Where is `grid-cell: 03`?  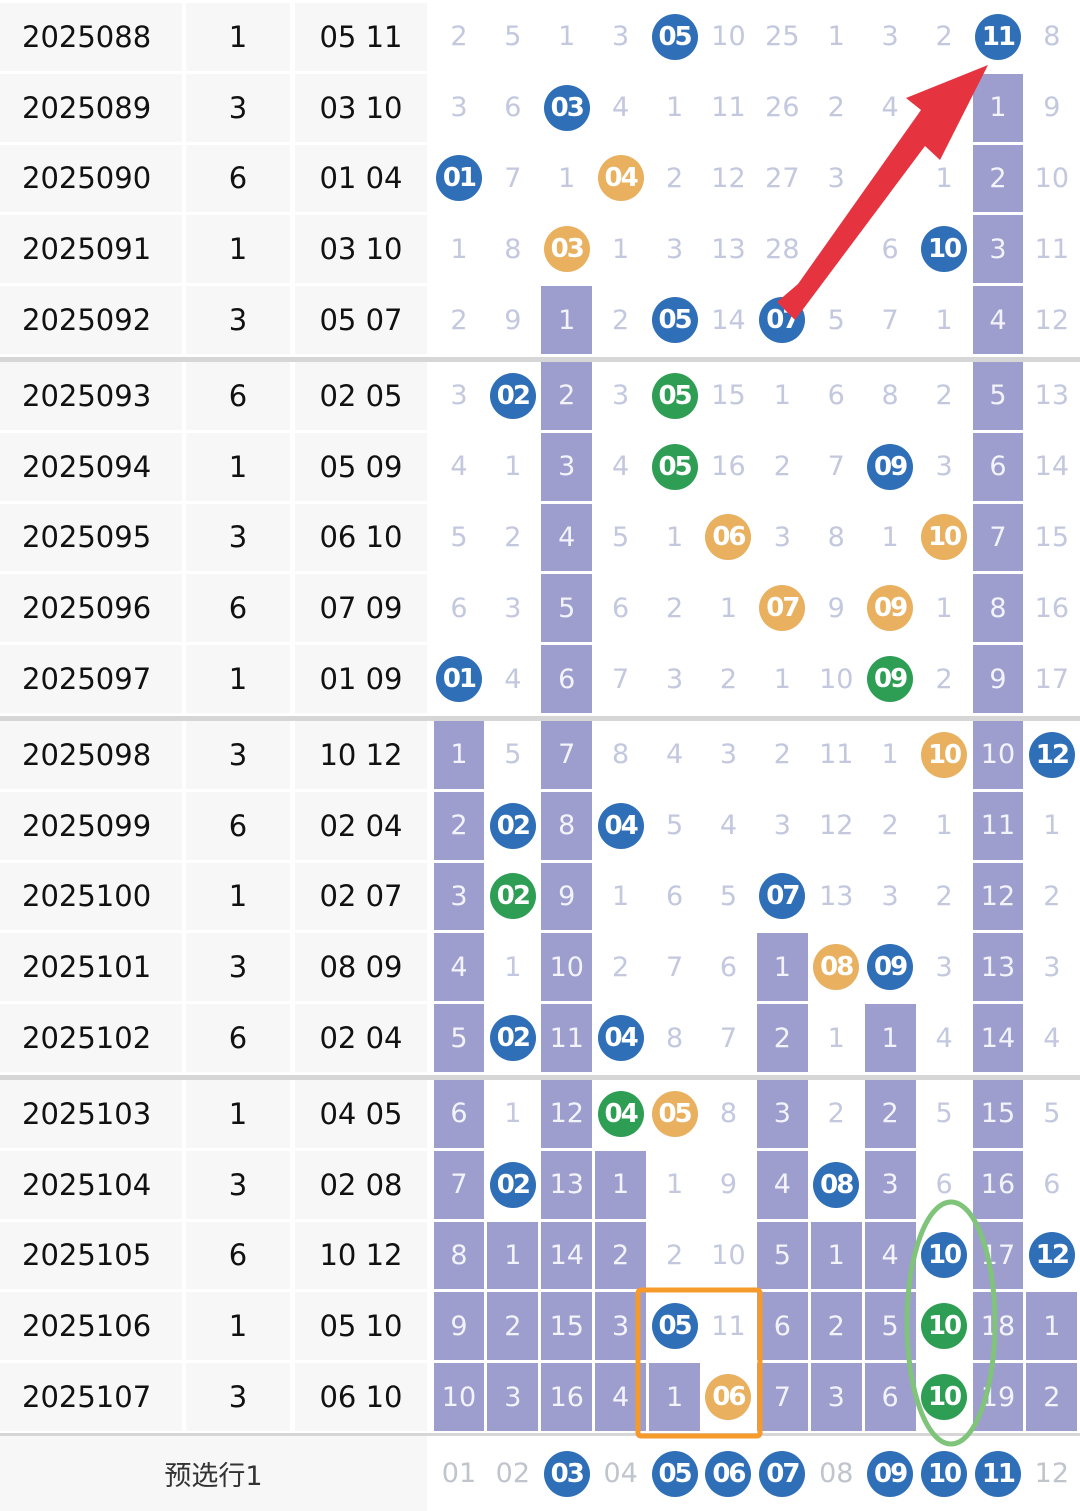
grid-cell: 03 is located at coordinates (566, 108).